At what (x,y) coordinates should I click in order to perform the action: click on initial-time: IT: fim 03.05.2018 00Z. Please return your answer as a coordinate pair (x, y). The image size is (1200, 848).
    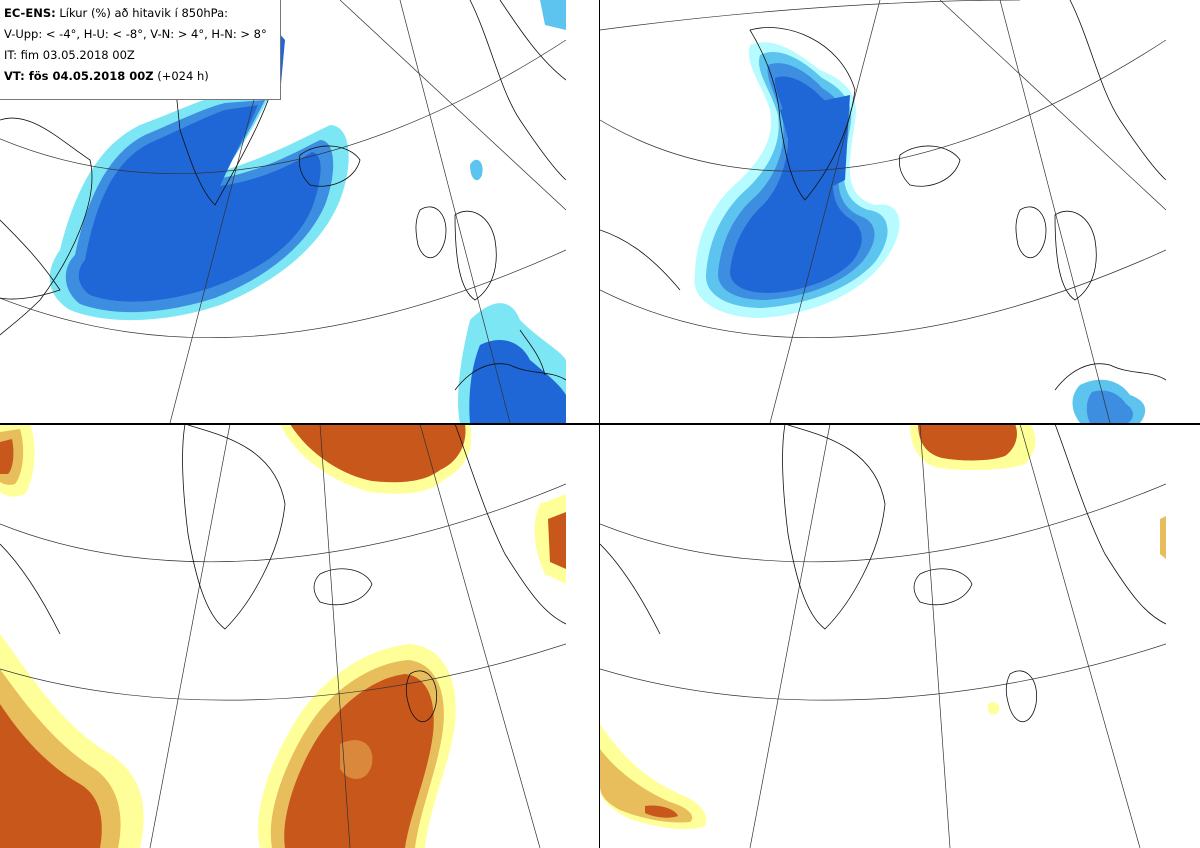
    Looking at the image, I should click on (69, 55).